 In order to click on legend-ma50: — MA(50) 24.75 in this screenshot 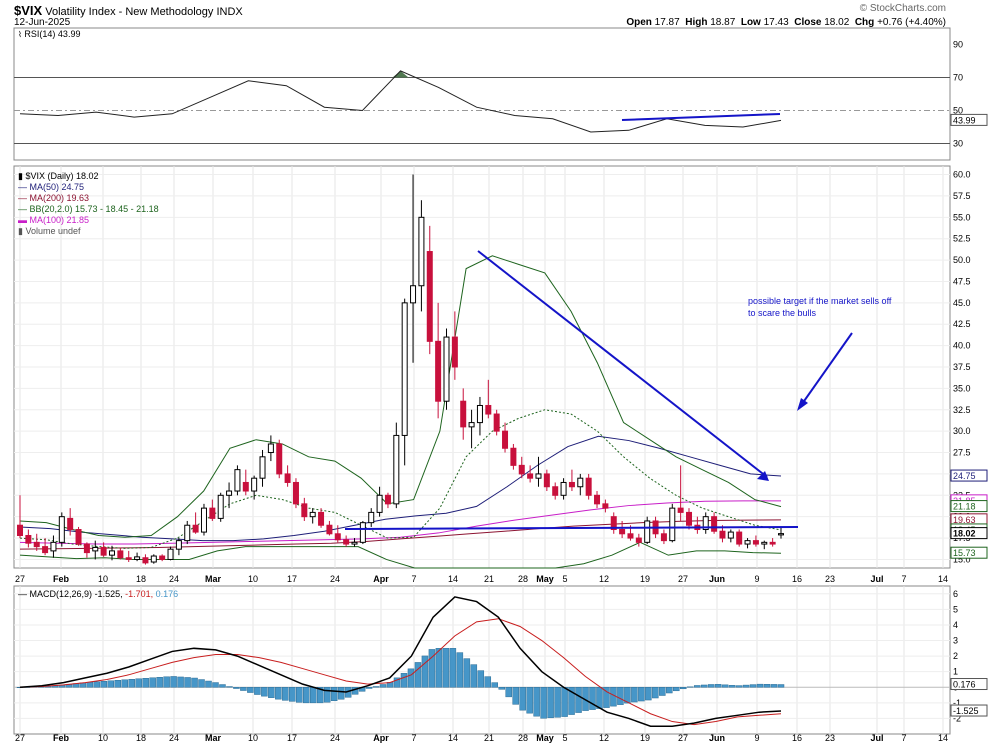, I will do `click(51, 187)`.